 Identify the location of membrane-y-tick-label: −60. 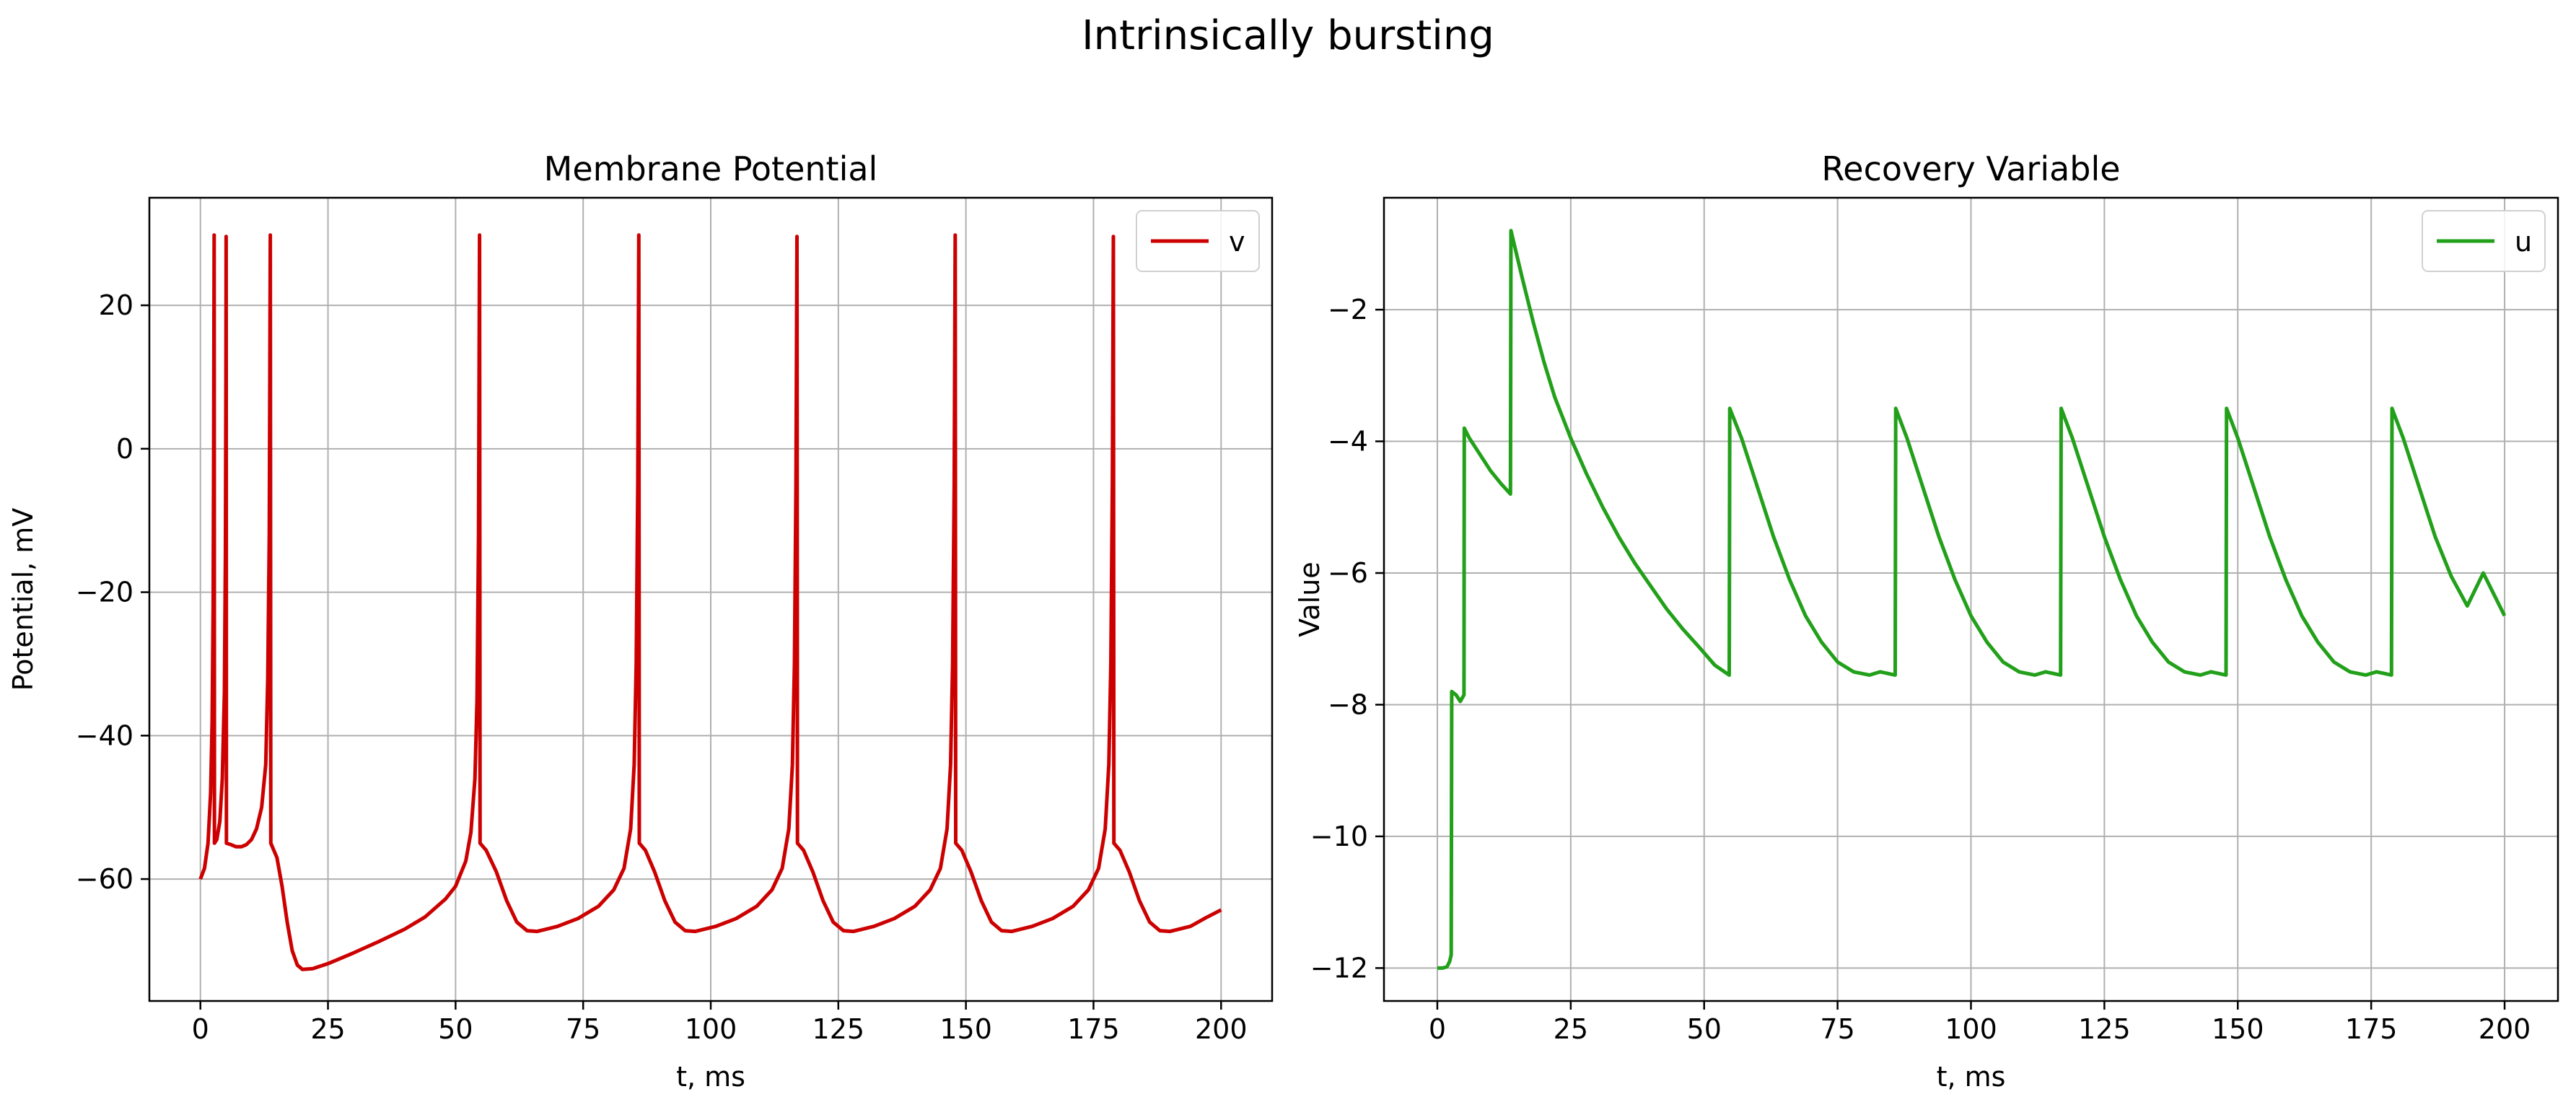
(105, 879).